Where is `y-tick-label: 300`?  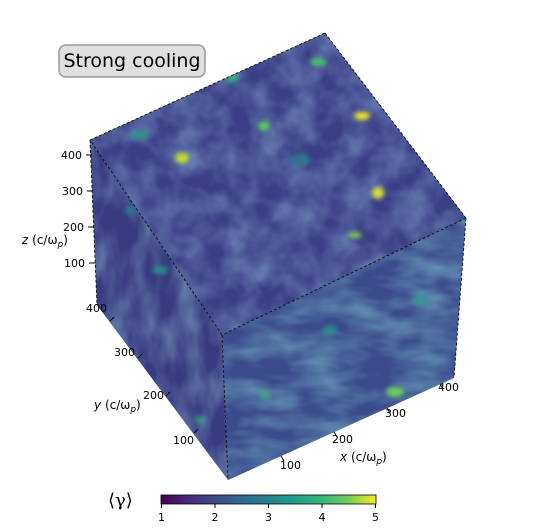 y-tick-label: 300 is located at coordinates (124, 352).